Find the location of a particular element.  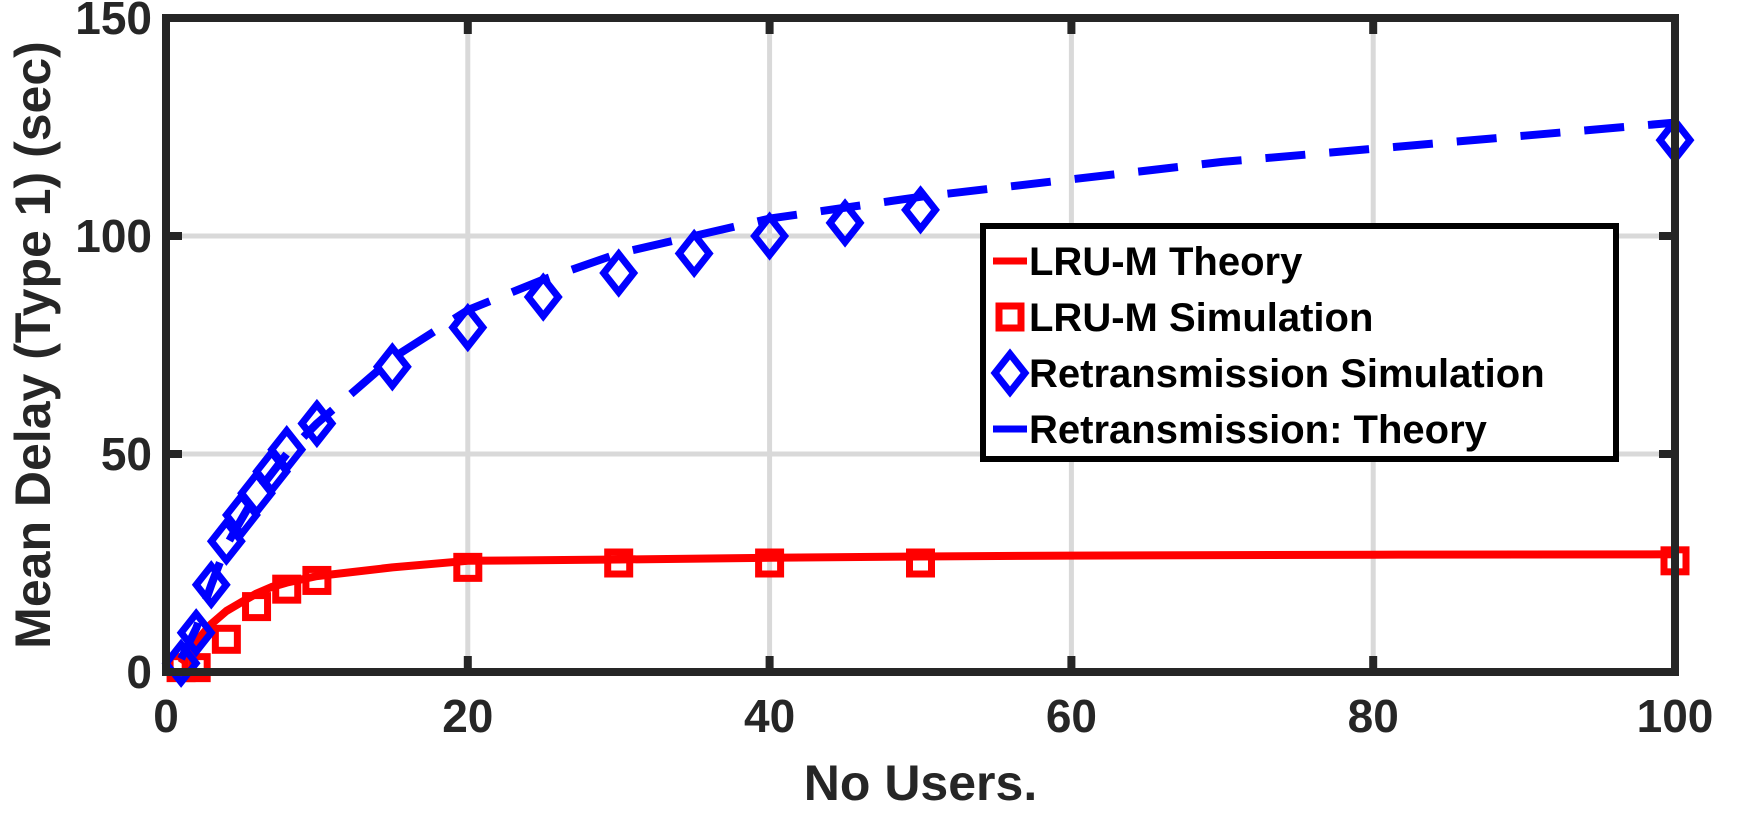

x-tick-label: 40 is located at coordinates (769, 716).